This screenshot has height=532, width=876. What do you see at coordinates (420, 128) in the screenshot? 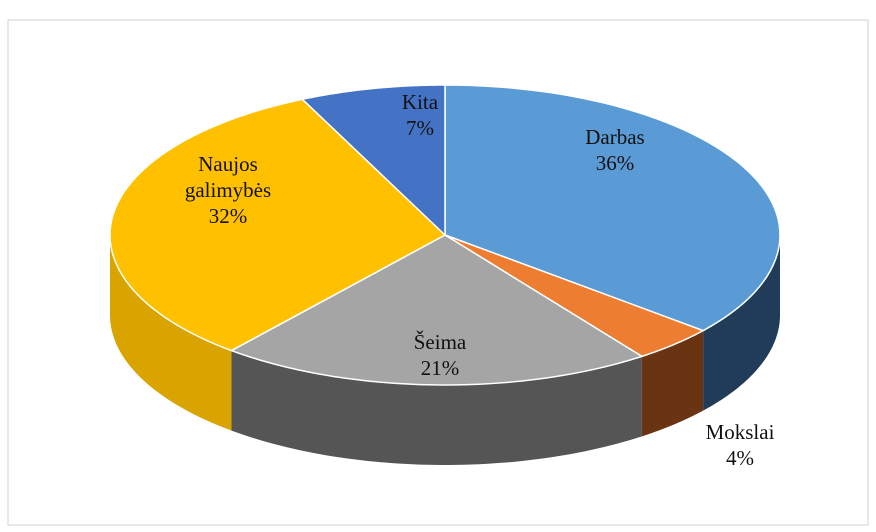
I see `value-label: 7%` at bounding box center [420, 128].